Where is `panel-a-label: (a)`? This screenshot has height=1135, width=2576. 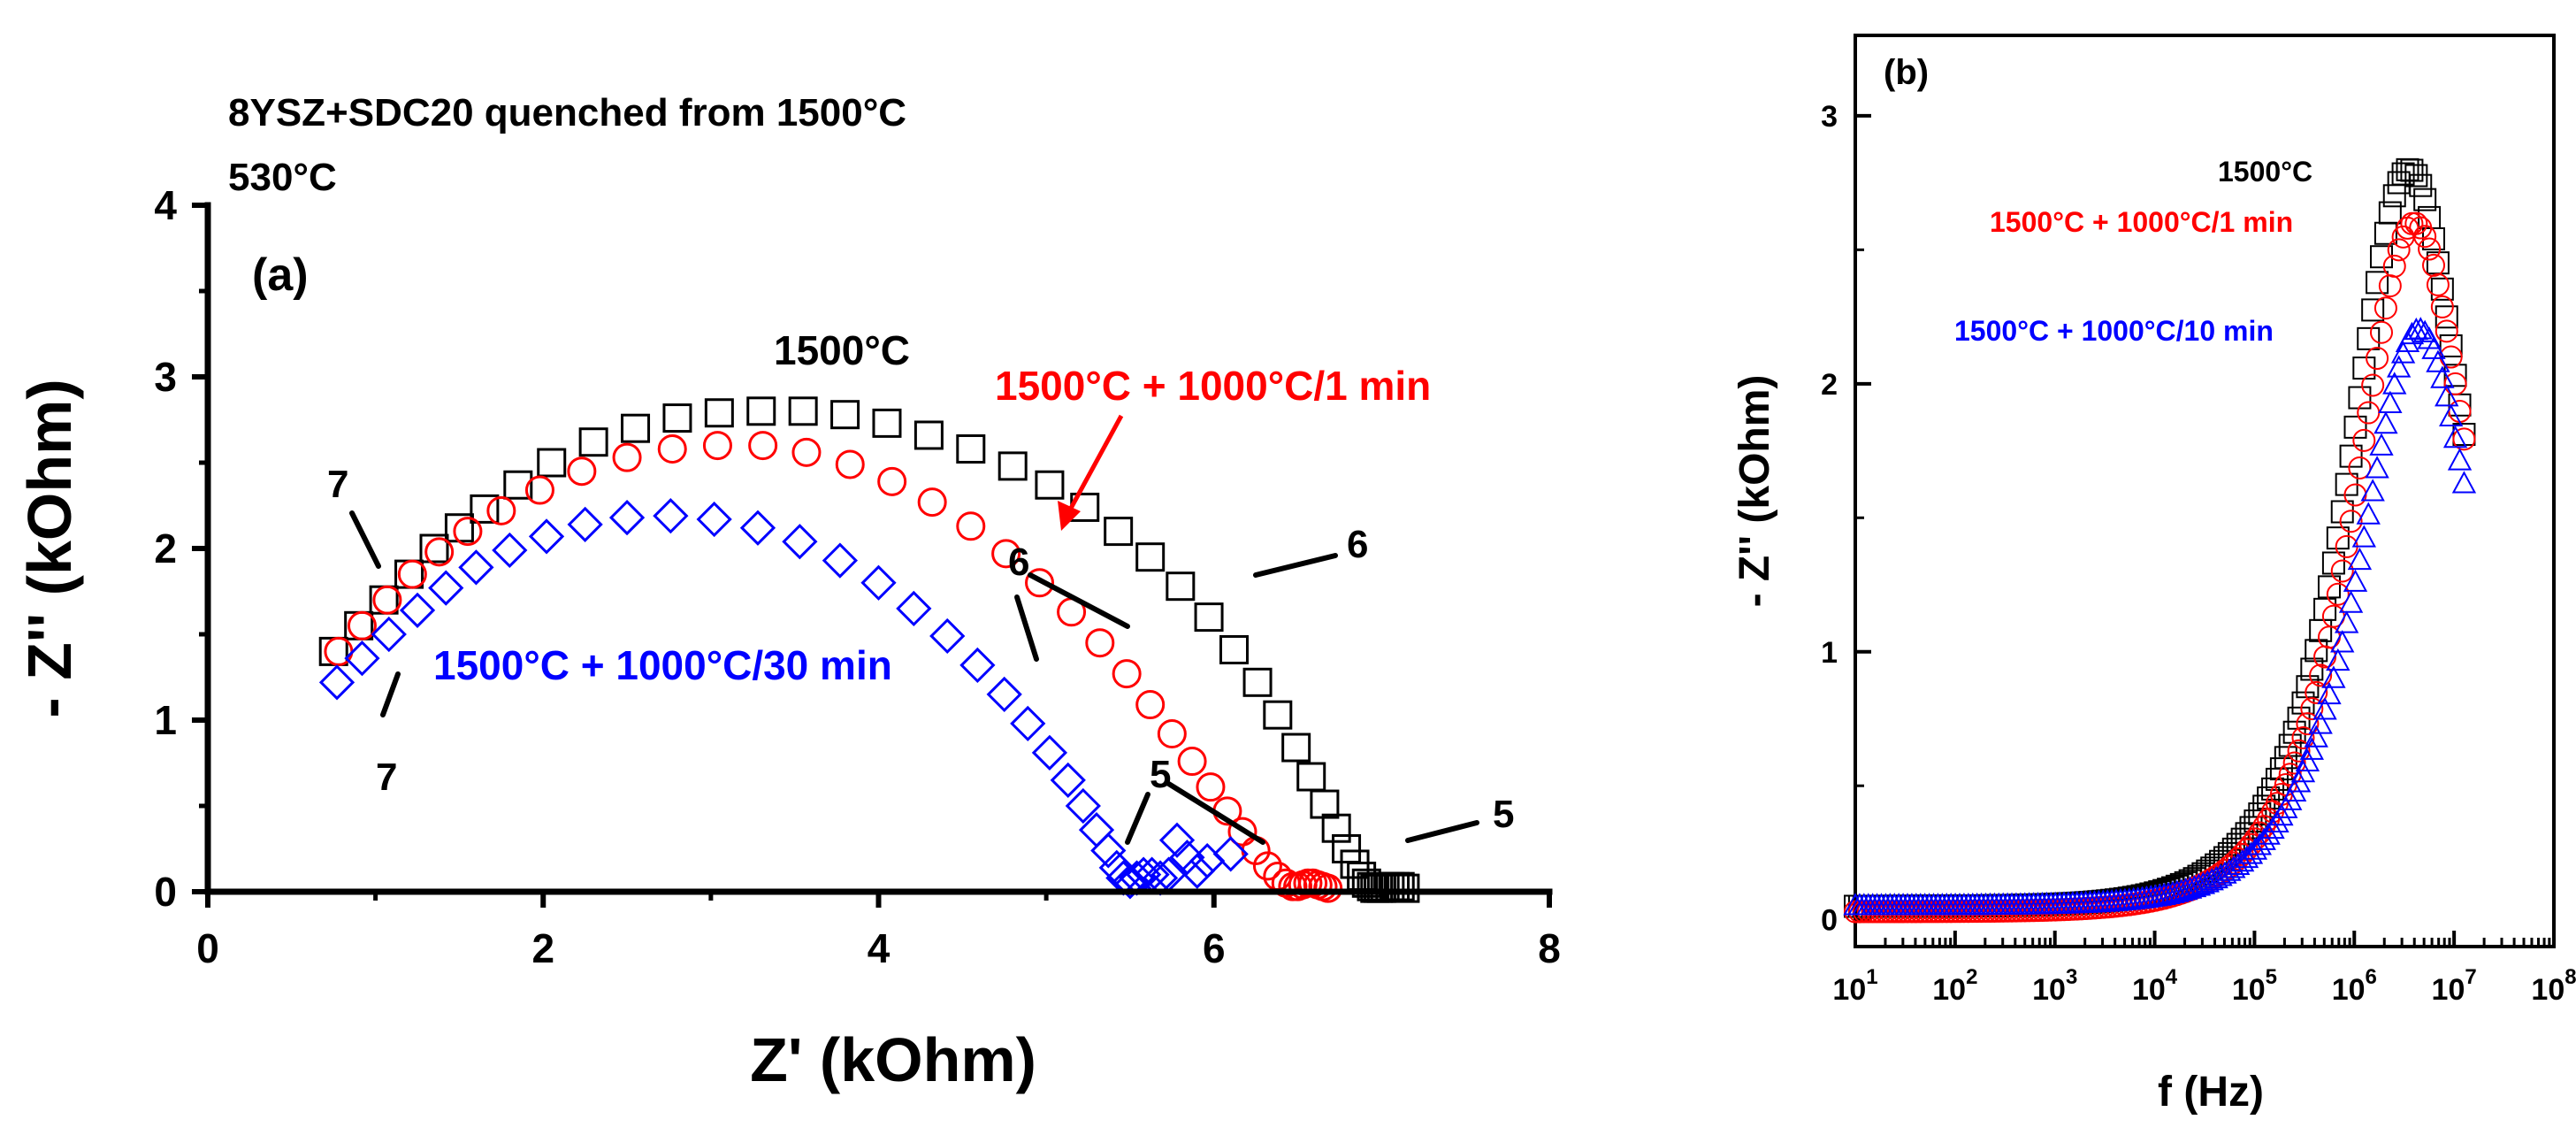
panel-a-label: (a) is located at coordinates (280, 275).